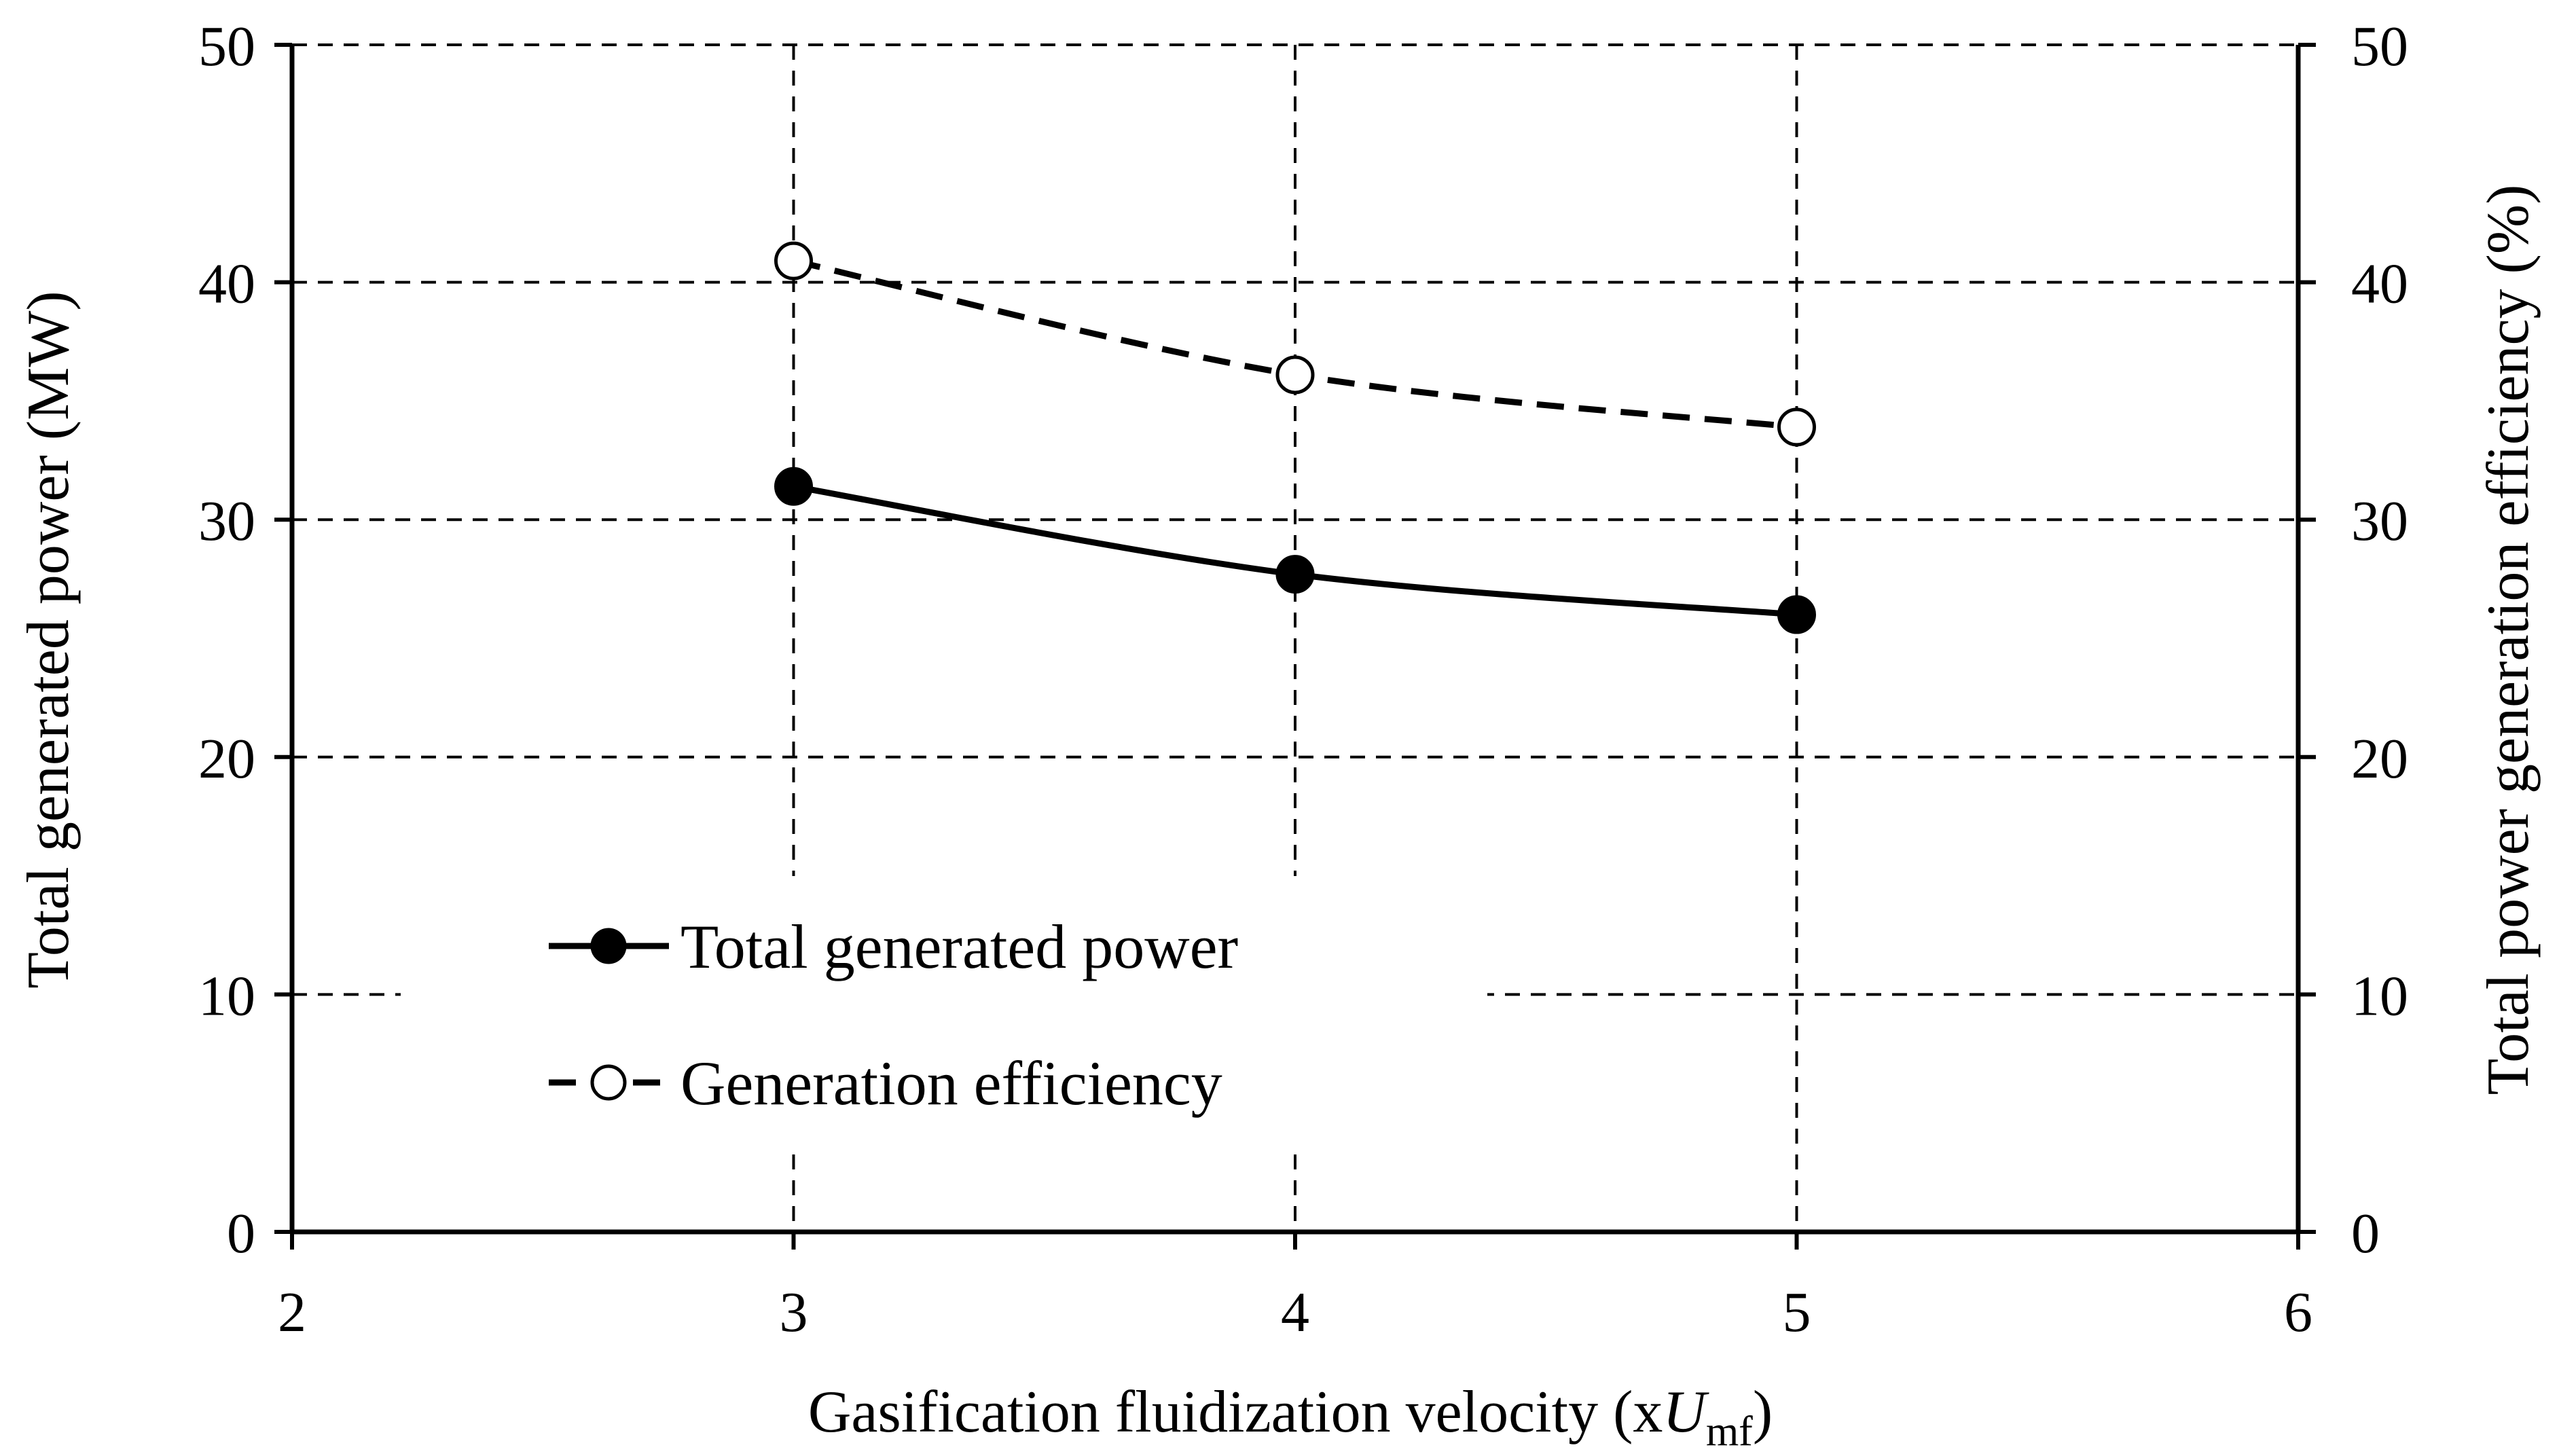  What do you see at coordinates (608, 1082) in the screenshot?
I see `legend-marker-efficiency` at bounding box center [608, 1082].